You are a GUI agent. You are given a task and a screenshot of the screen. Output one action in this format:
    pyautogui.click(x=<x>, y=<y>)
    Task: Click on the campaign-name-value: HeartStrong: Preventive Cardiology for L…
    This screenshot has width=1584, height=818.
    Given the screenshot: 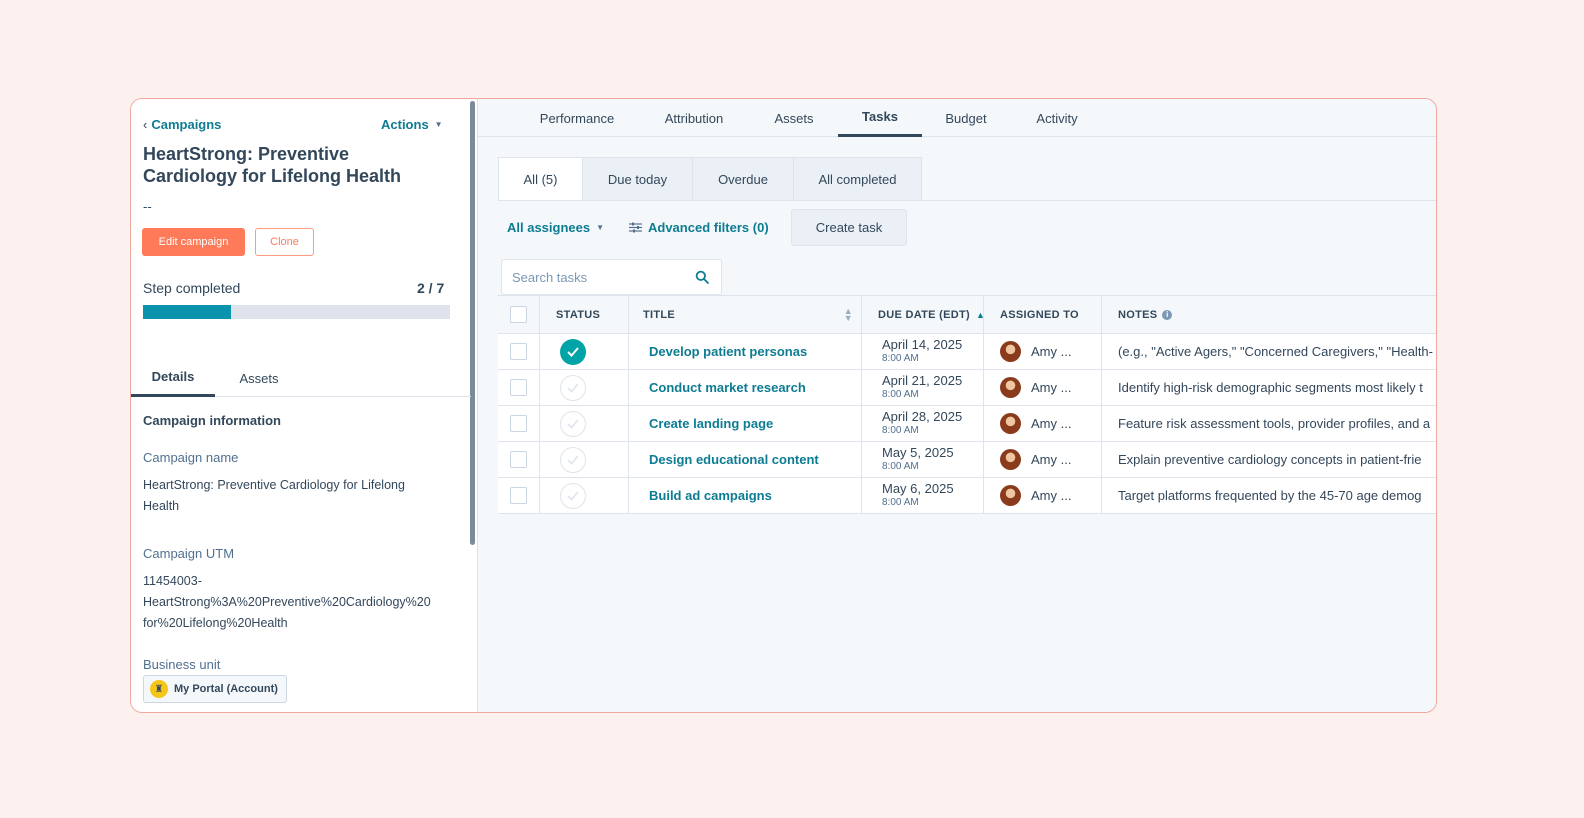 What is the action you would take?
    pyautogui.click(x=274, y=495)
    